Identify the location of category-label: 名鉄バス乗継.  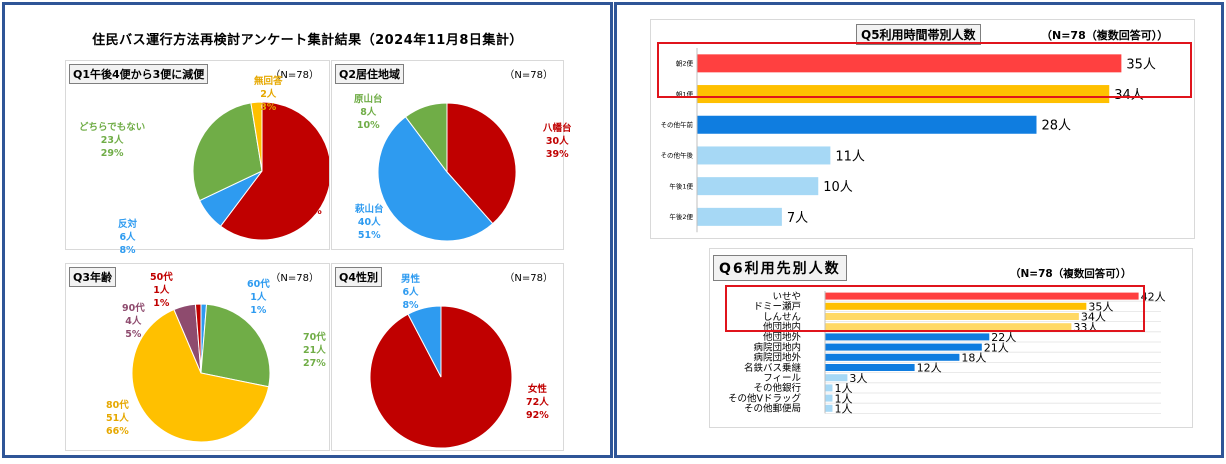
(773, 368).